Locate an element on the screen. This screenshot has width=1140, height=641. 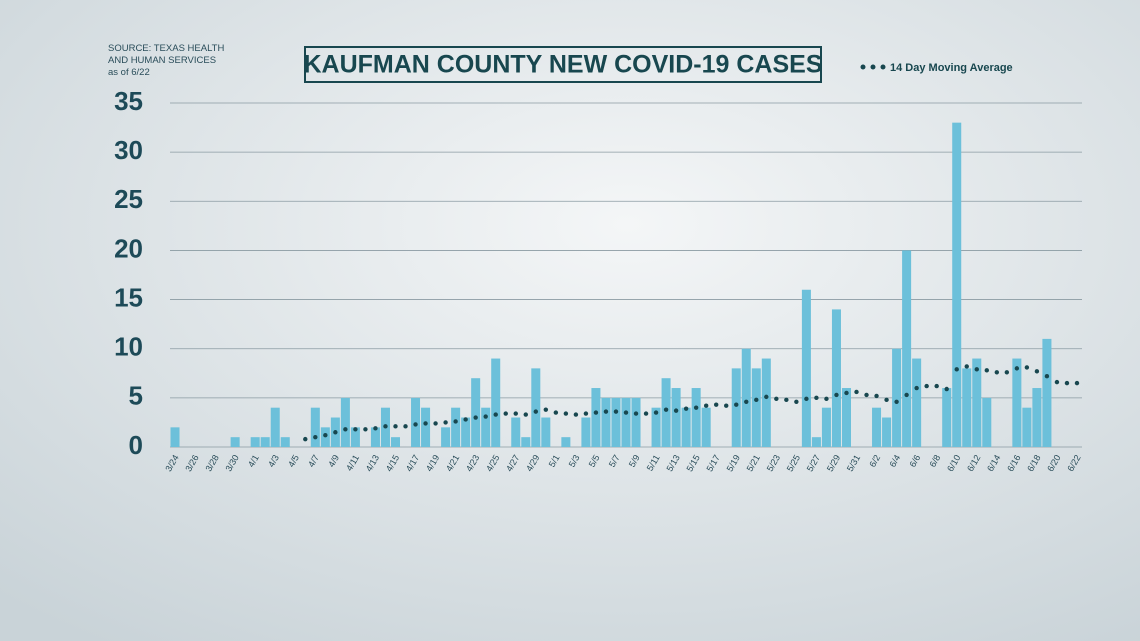
source-line: as of 6/22 is located at coordinates (129, 72).